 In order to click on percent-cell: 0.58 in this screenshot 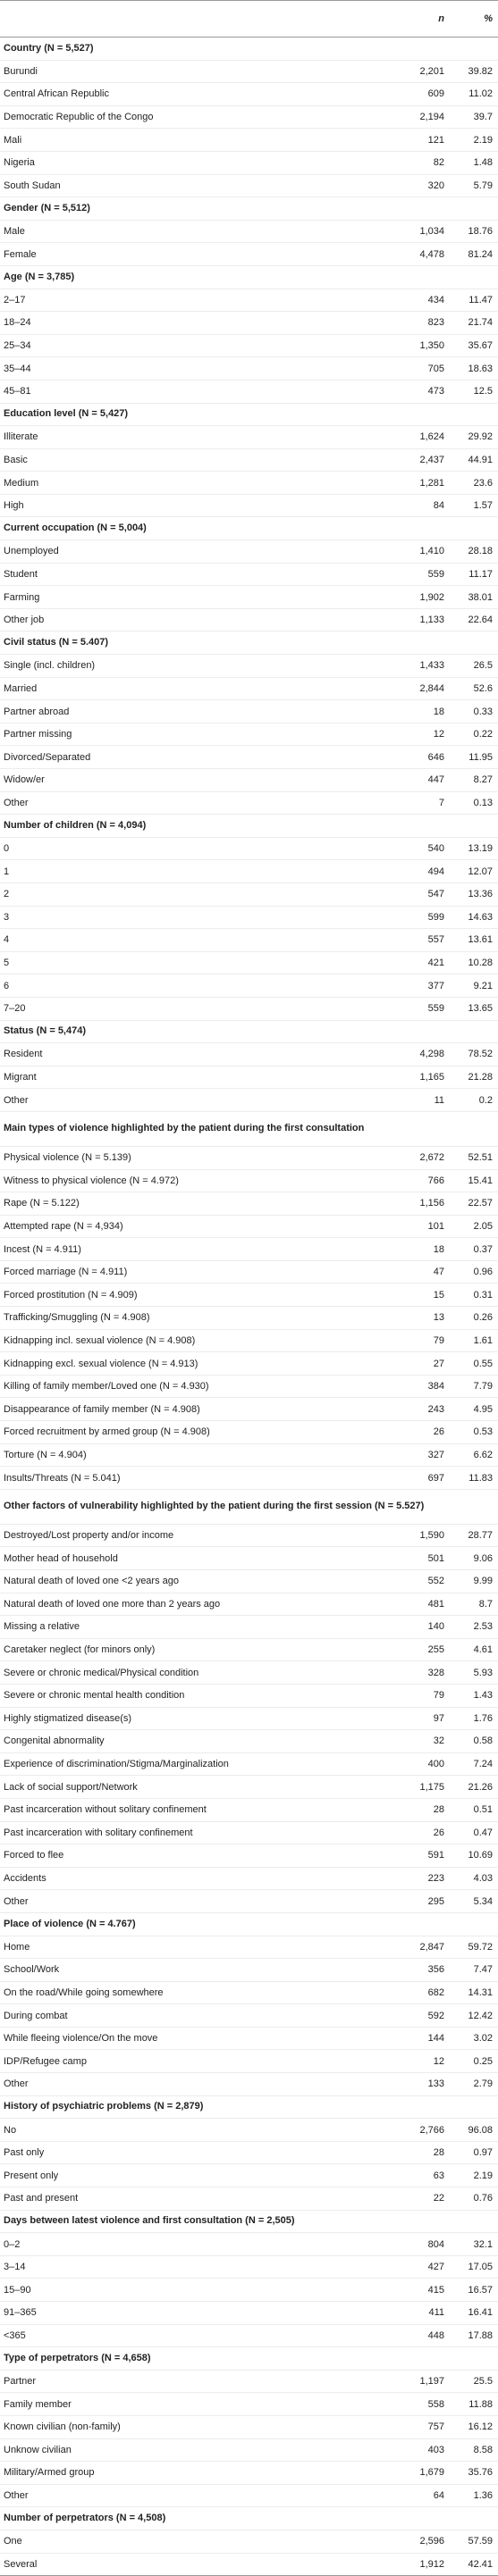, I will do `click(473, 1741)`.